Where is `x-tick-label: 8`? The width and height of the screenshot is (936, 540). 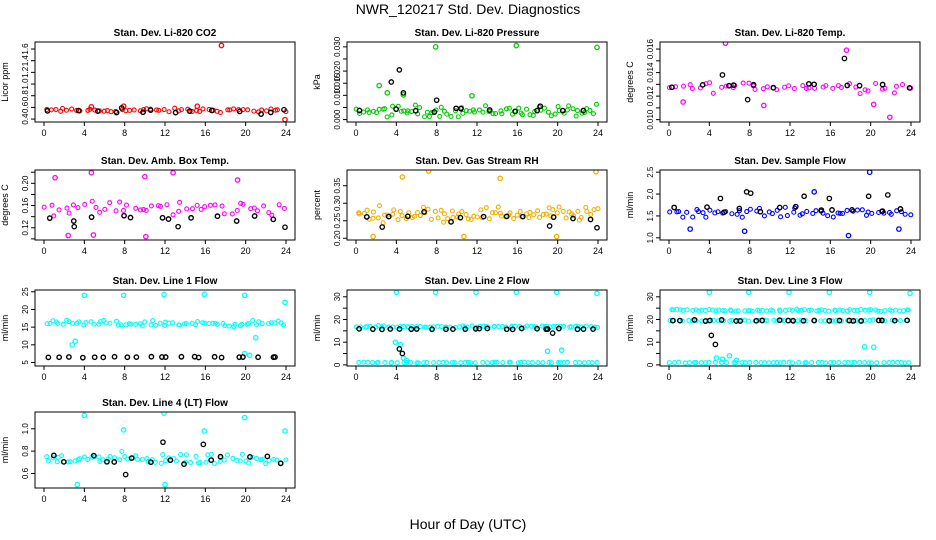
x-tick-label: 8 is located at coordinates (124, 133).